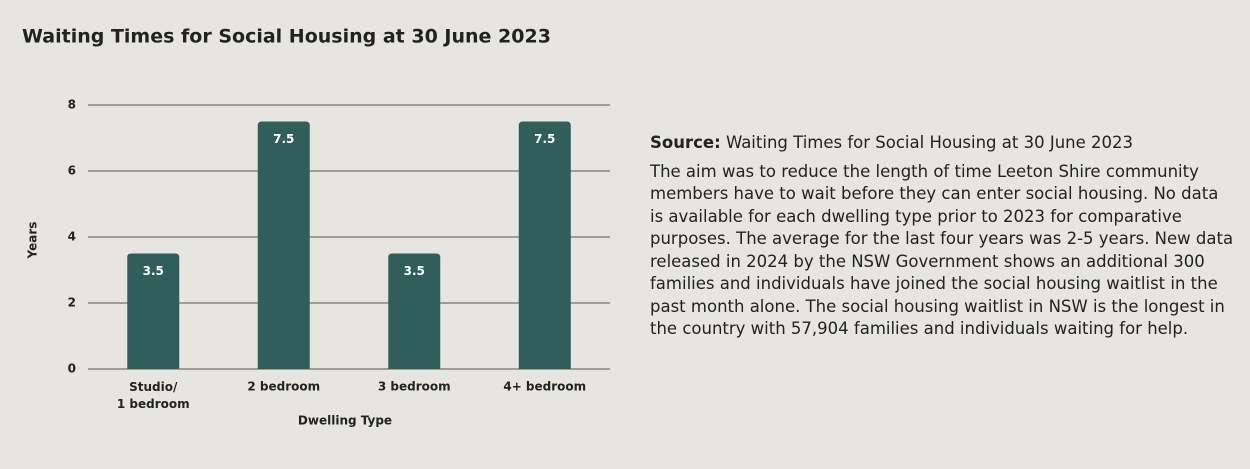 This screenshot has width=1250, height=469. Describe the element at coordinates (544, 387) in the screenshot. I see `x-tick-label: 4+ bedroom` at that location.